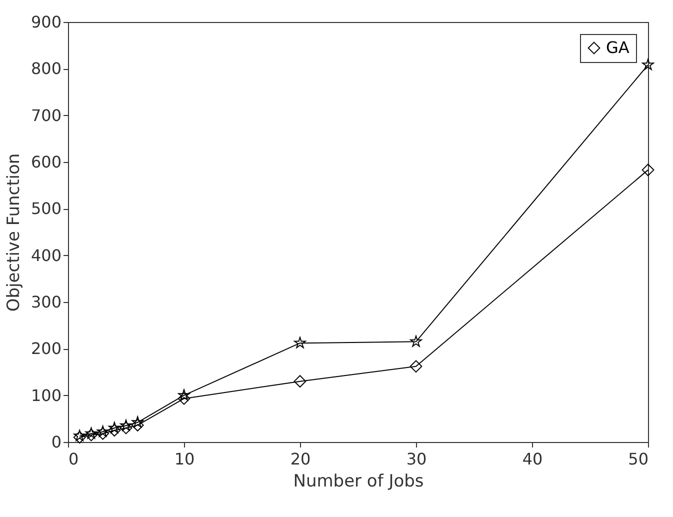 The height and width of the screenshot is (517, 673). I want to click on x-axis-title: Number of Jobs, so click(358, 482).